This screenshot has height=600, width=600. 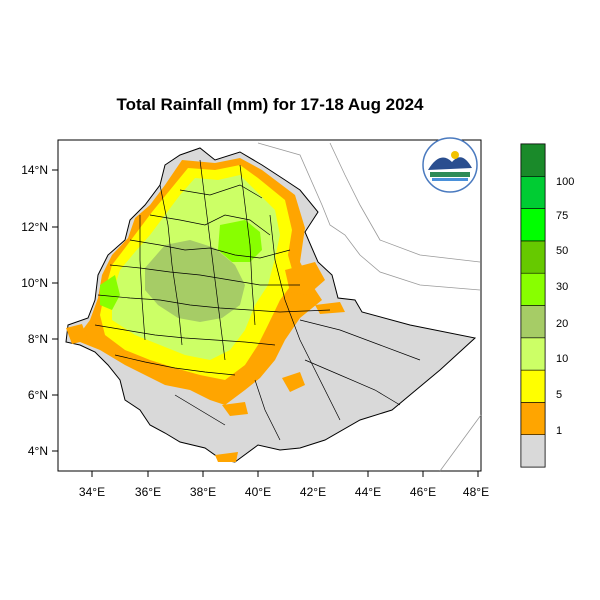 I want to click on lon-tick-label: 38°E, so click(x=203, y=492).